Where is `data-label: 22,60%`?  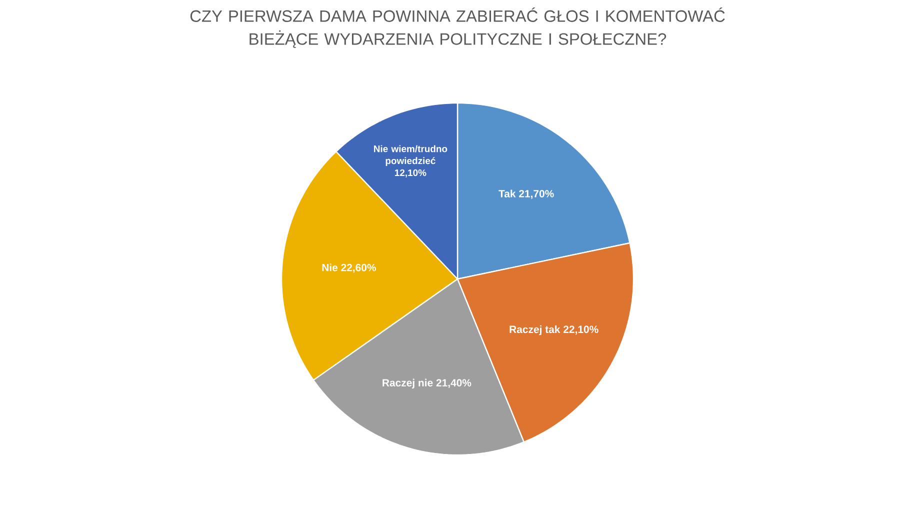 data-label: 22,60% is located at coordinates (358, 268).